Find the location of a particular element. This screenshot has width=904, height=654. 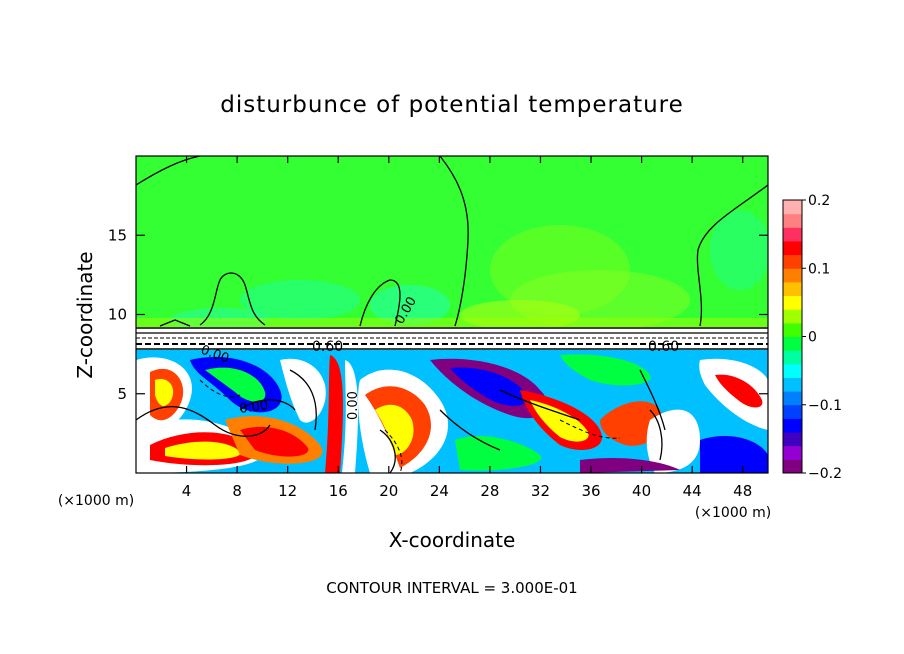

x-tick-label: 40 is located at coordinates (641, 491).